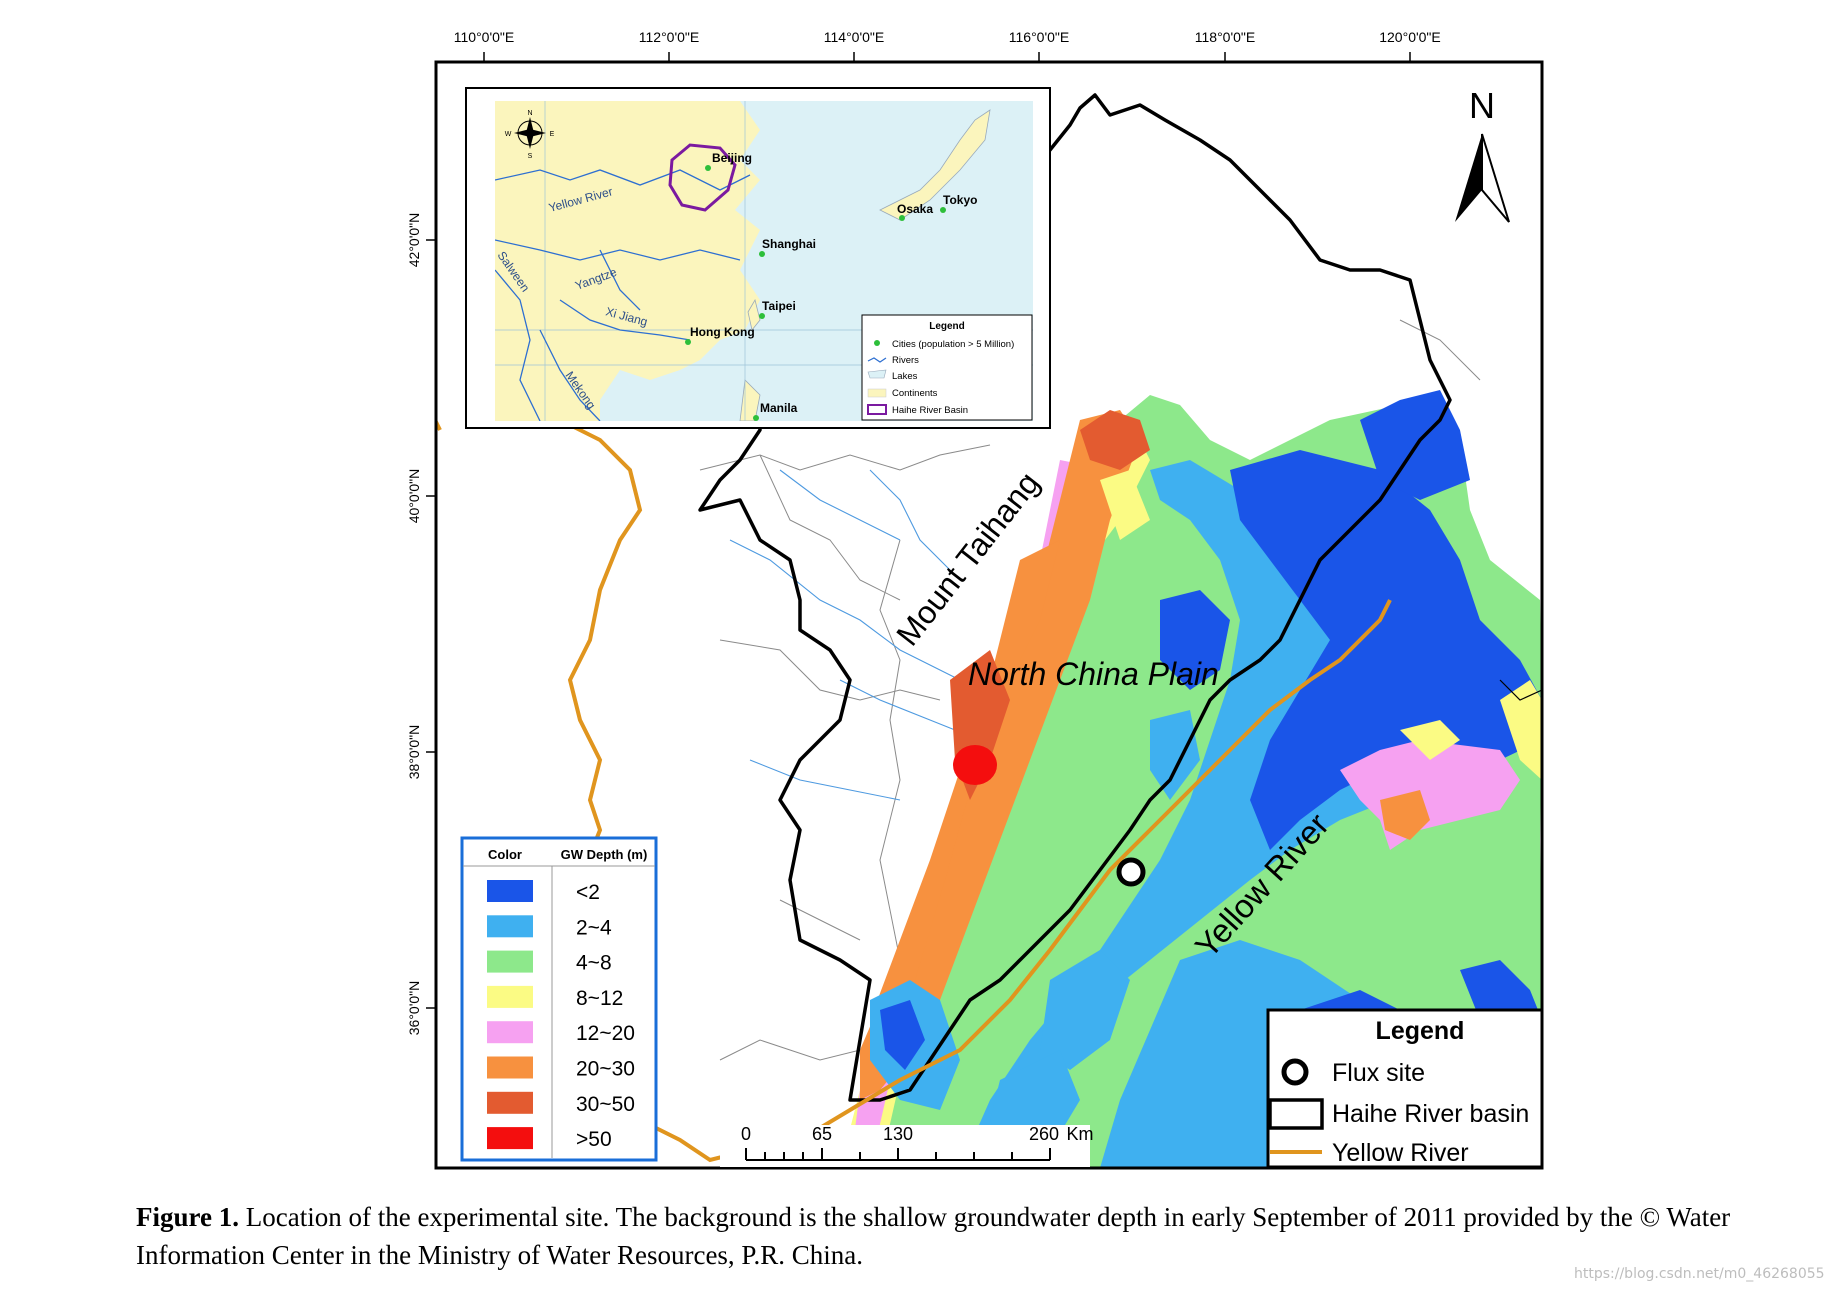  What do you see at coordinates (907, 1145) in the screenshot?
I see `scale-bar: 0 65 130 260 Km` at bounding box center [907, 1145].